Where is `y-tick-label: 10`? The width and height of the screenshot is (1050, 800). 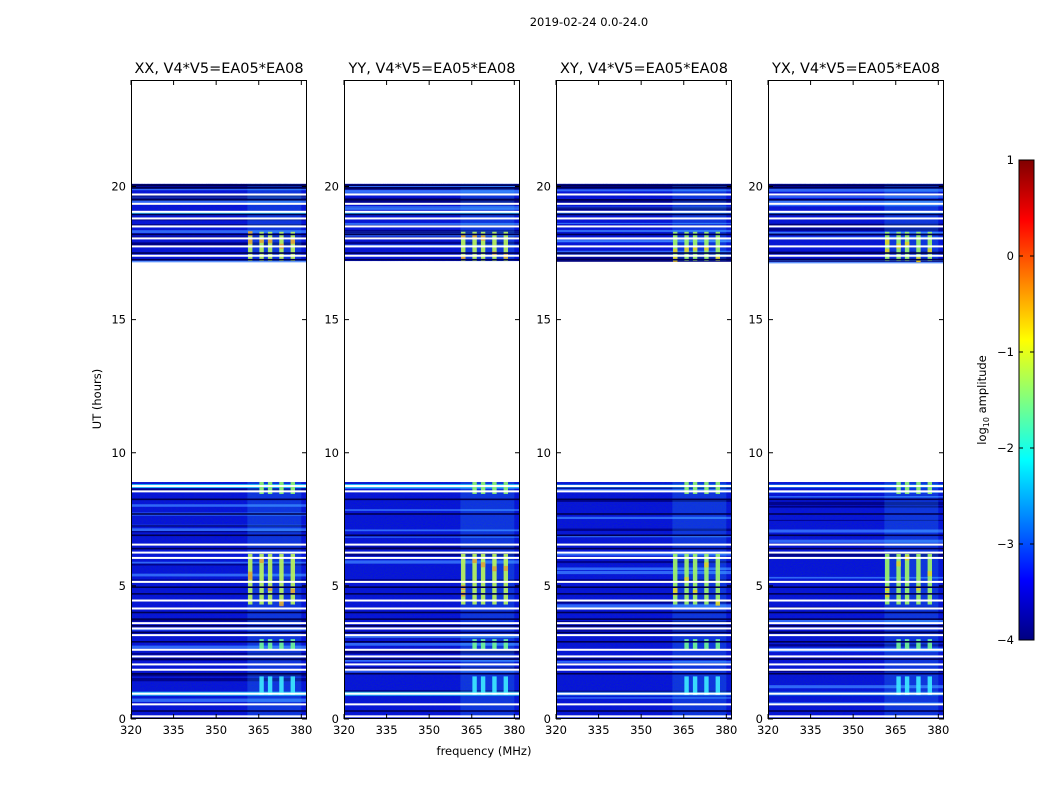 y-tick-label: 10 is located at coordinates (755, 453).